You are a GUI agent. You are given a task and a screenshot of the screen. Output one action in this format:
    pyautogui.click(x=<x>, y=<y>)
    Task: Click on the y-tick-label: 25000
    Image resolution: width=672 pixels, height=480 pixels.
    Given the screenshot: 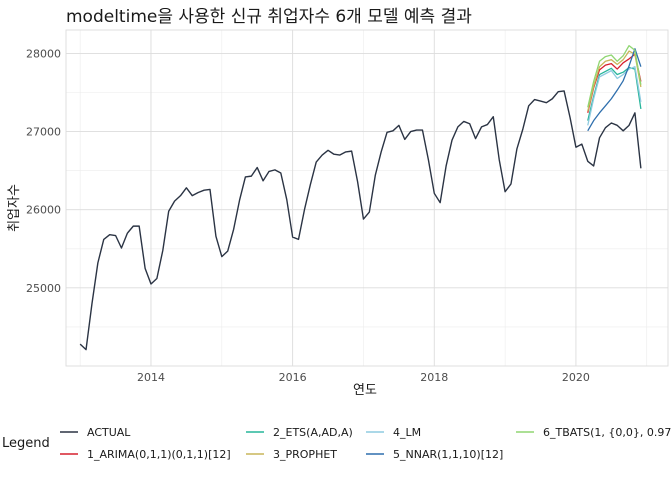 What is the action you would take?
    pyautogui.click(x=43, y=288)
    